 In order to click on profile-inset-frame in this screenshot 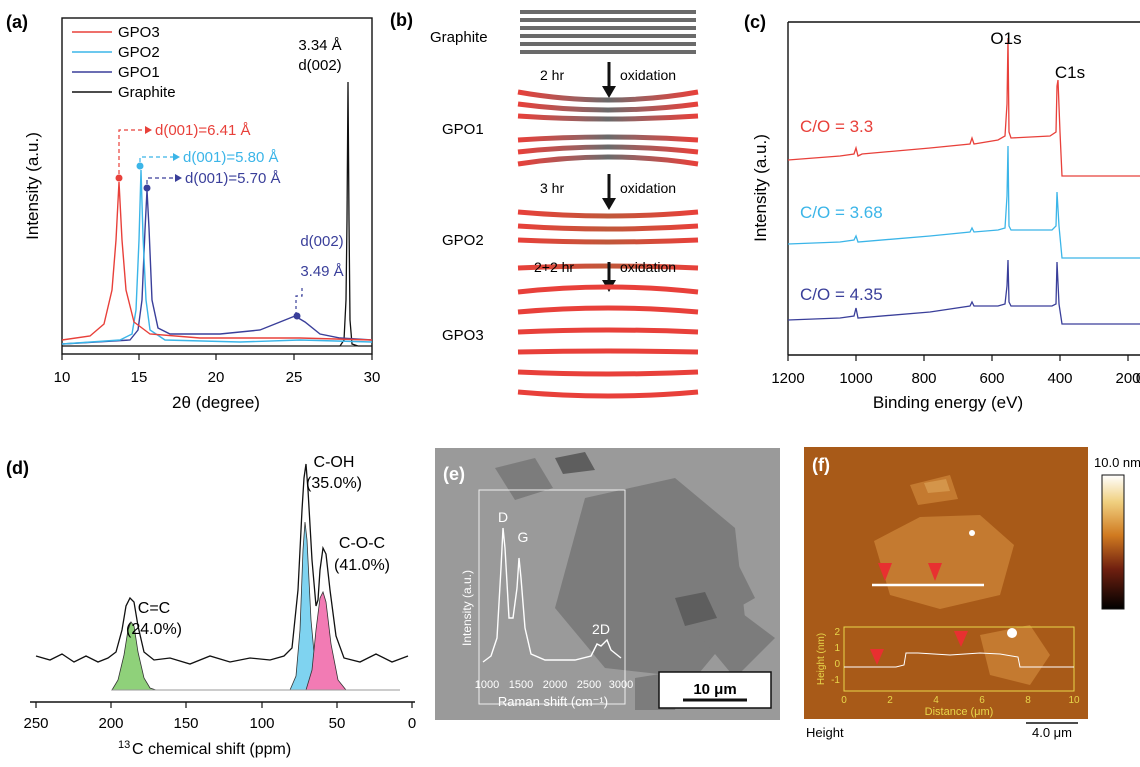, I will do `click(959, 659)`.